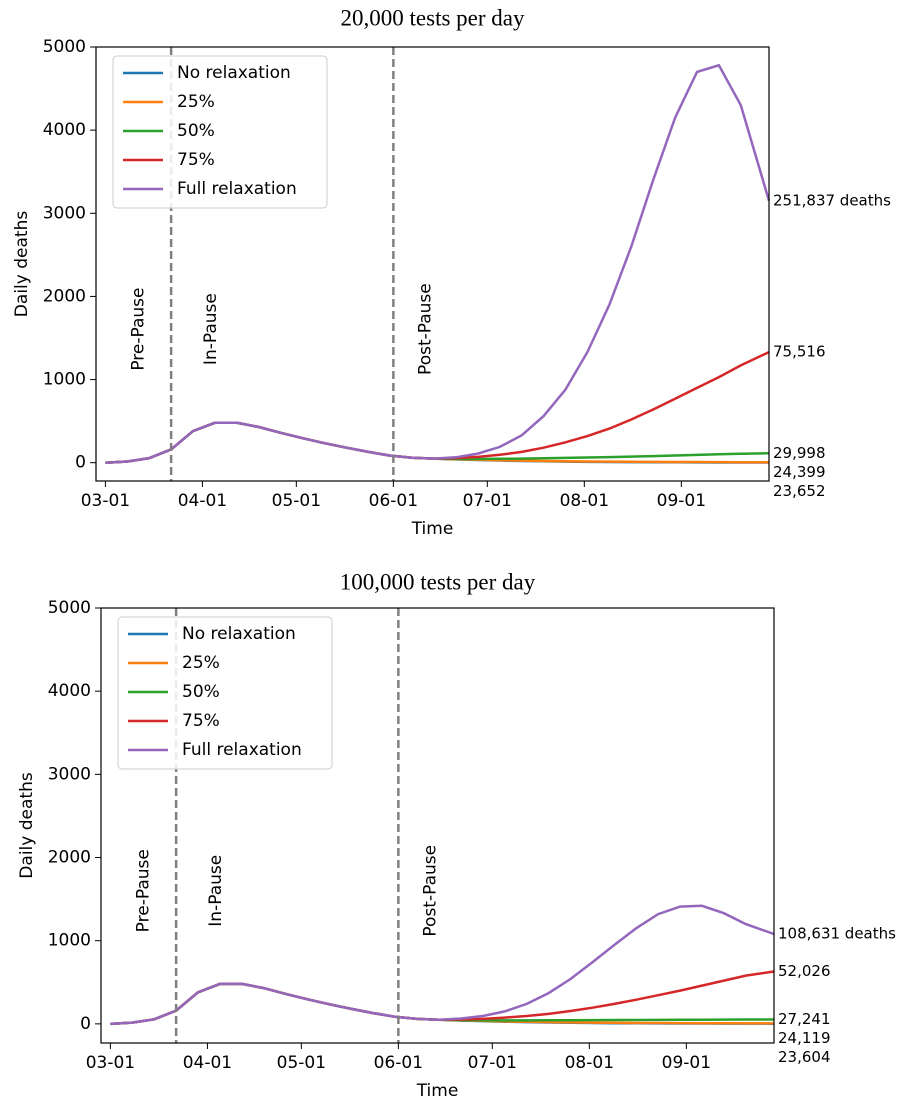 This screenshot has height=1099, width=913. Describe the element at coordinates (832, 200) in the screenshot. I see `end-label: 251,837 deaths` at that location.